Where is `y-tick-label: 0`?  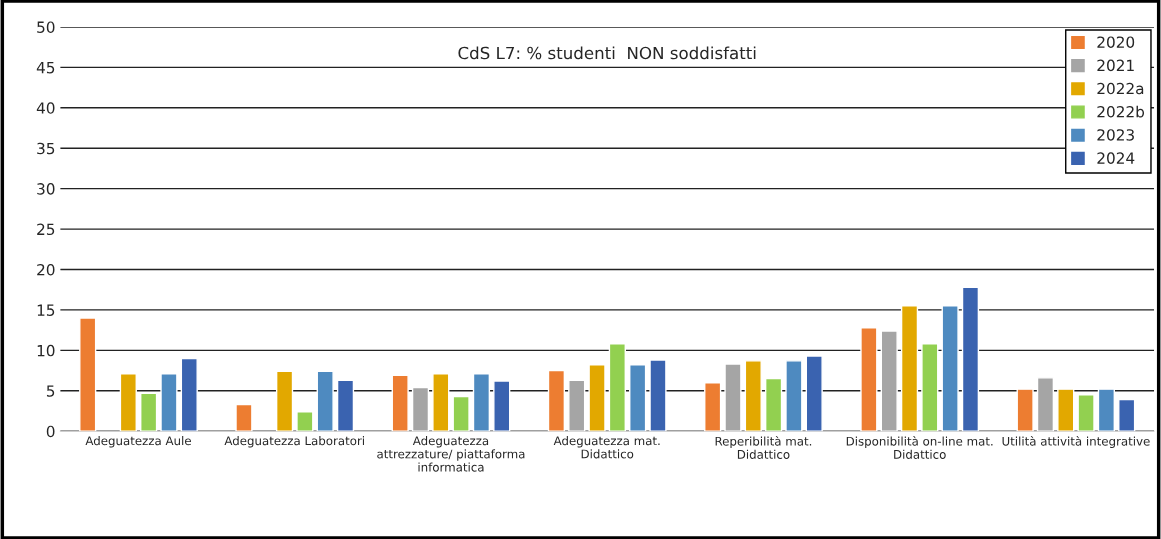 y-tick-label: 0 is located at coordinates (50, 431).